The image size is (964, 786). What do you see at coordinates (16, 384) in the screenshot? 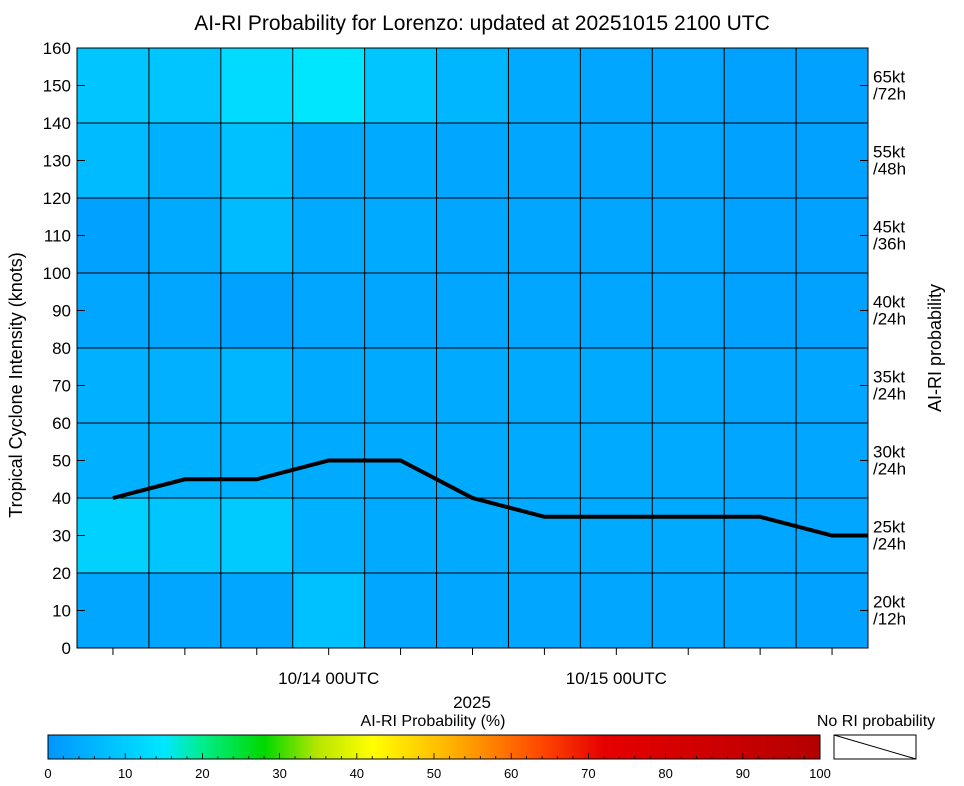
I see `y-axis-label: Tropical Cyclone Intensity (knots)` at bounding box center [16, 384].